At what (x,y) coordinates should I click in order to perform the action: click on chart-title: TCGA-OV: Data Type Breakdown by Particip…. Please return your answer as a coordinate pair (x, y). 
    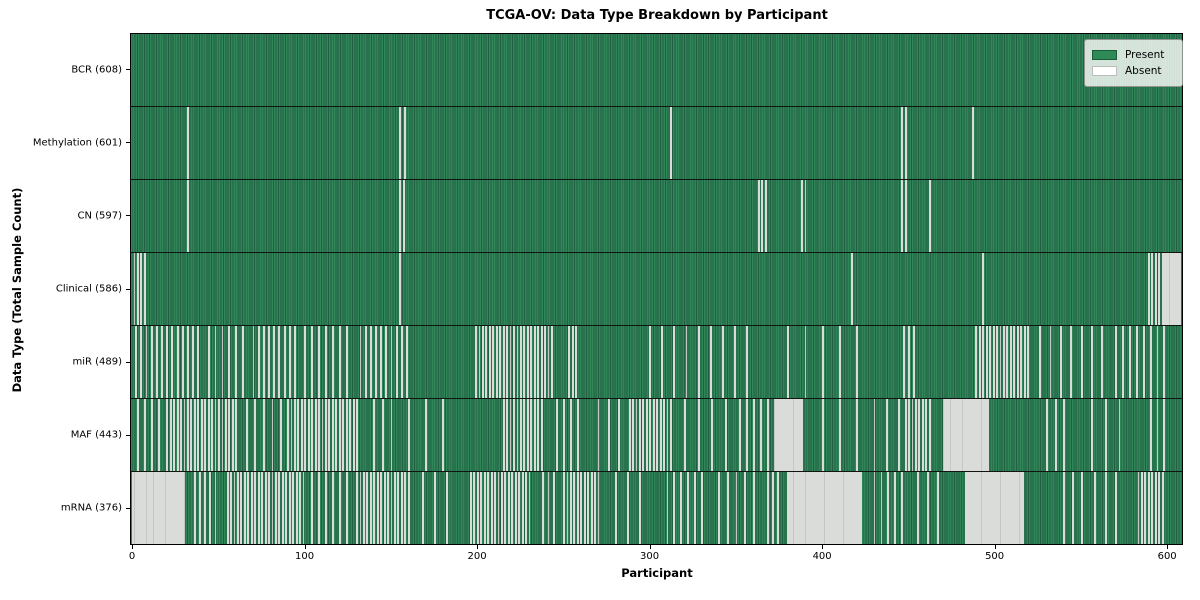
    Looking at the image, I should click on (657, 15).